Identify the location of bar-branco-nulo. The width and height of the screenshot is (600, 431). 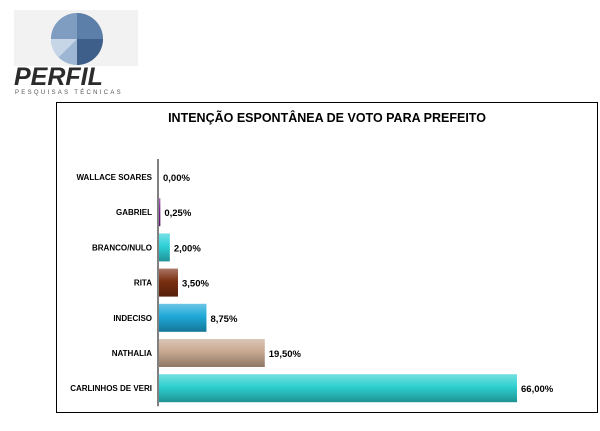
(164, 247).